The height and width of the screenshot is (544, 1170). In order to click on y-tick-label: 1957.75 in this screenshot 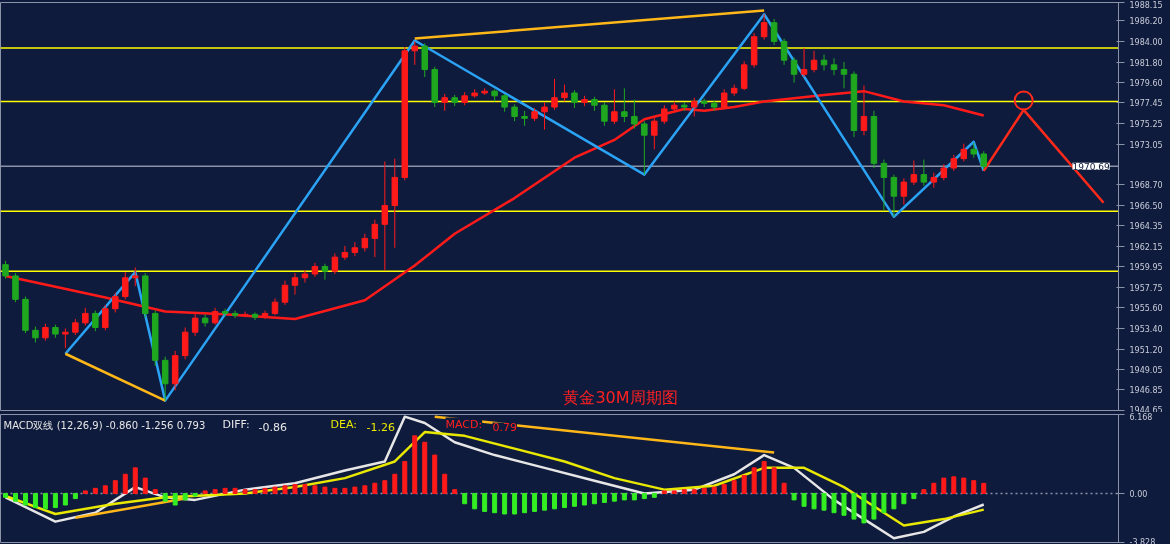, I will do `click(1146, 289)`.